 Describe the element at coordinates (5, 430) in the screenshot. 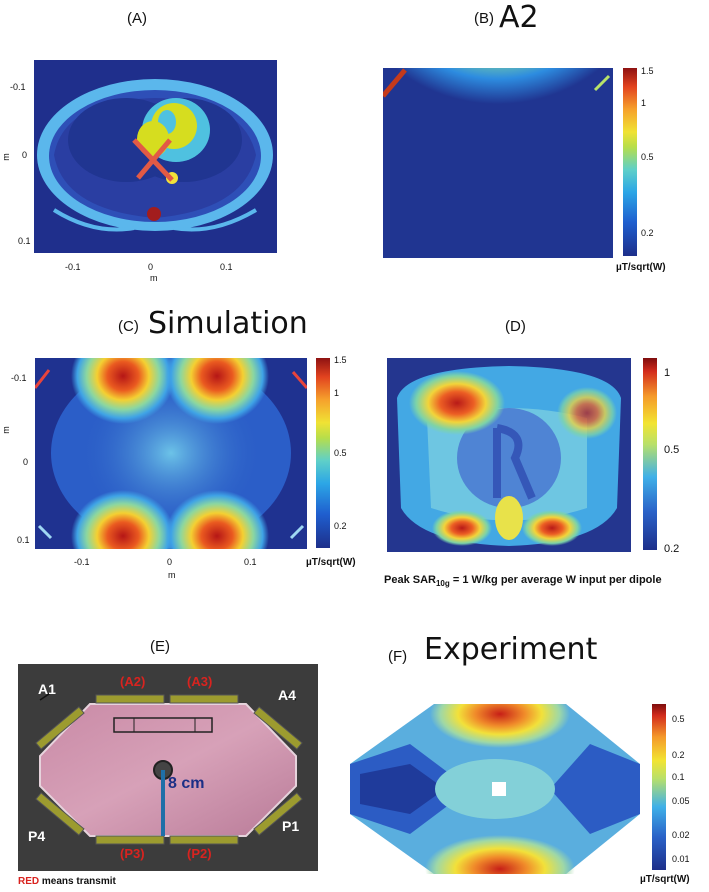

I see `panel-c-ylabel: m` at that location.